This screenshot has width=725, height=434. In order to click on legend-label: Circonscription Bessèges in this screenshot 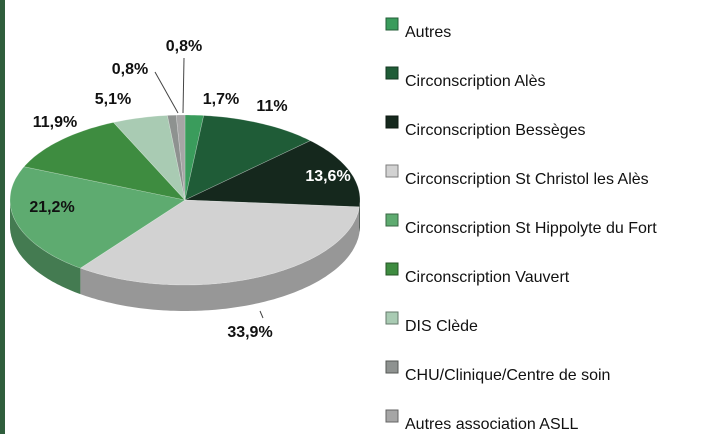, I will do `click(495, 130)`.